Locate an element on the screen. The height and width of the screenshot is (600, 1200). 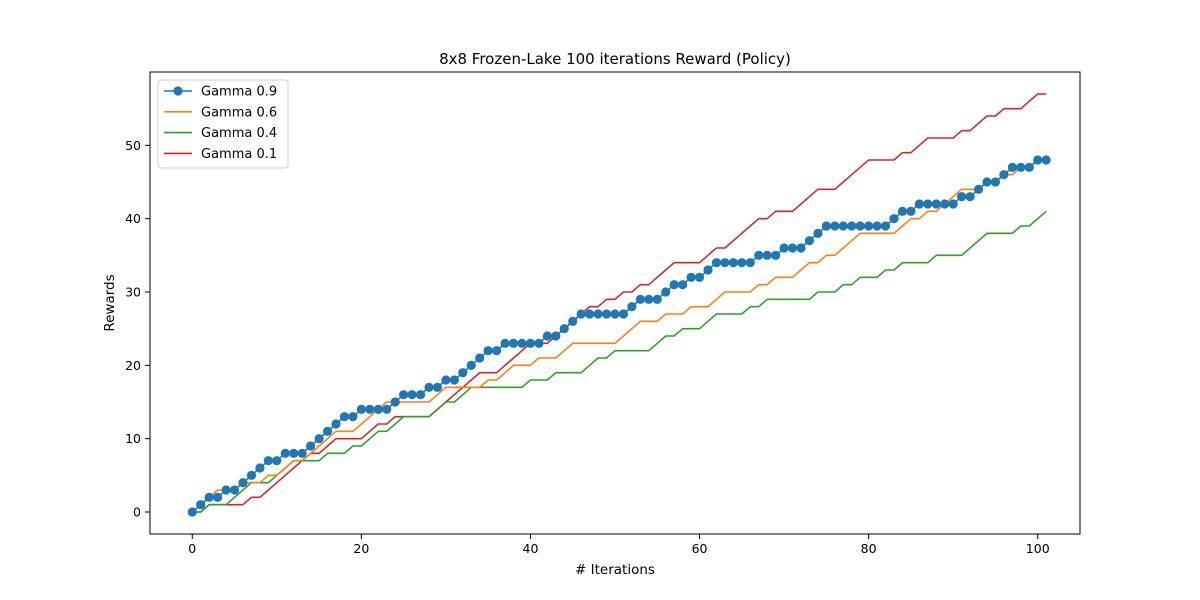
x-tick-label: 0 is located at coordinates (192, 548).